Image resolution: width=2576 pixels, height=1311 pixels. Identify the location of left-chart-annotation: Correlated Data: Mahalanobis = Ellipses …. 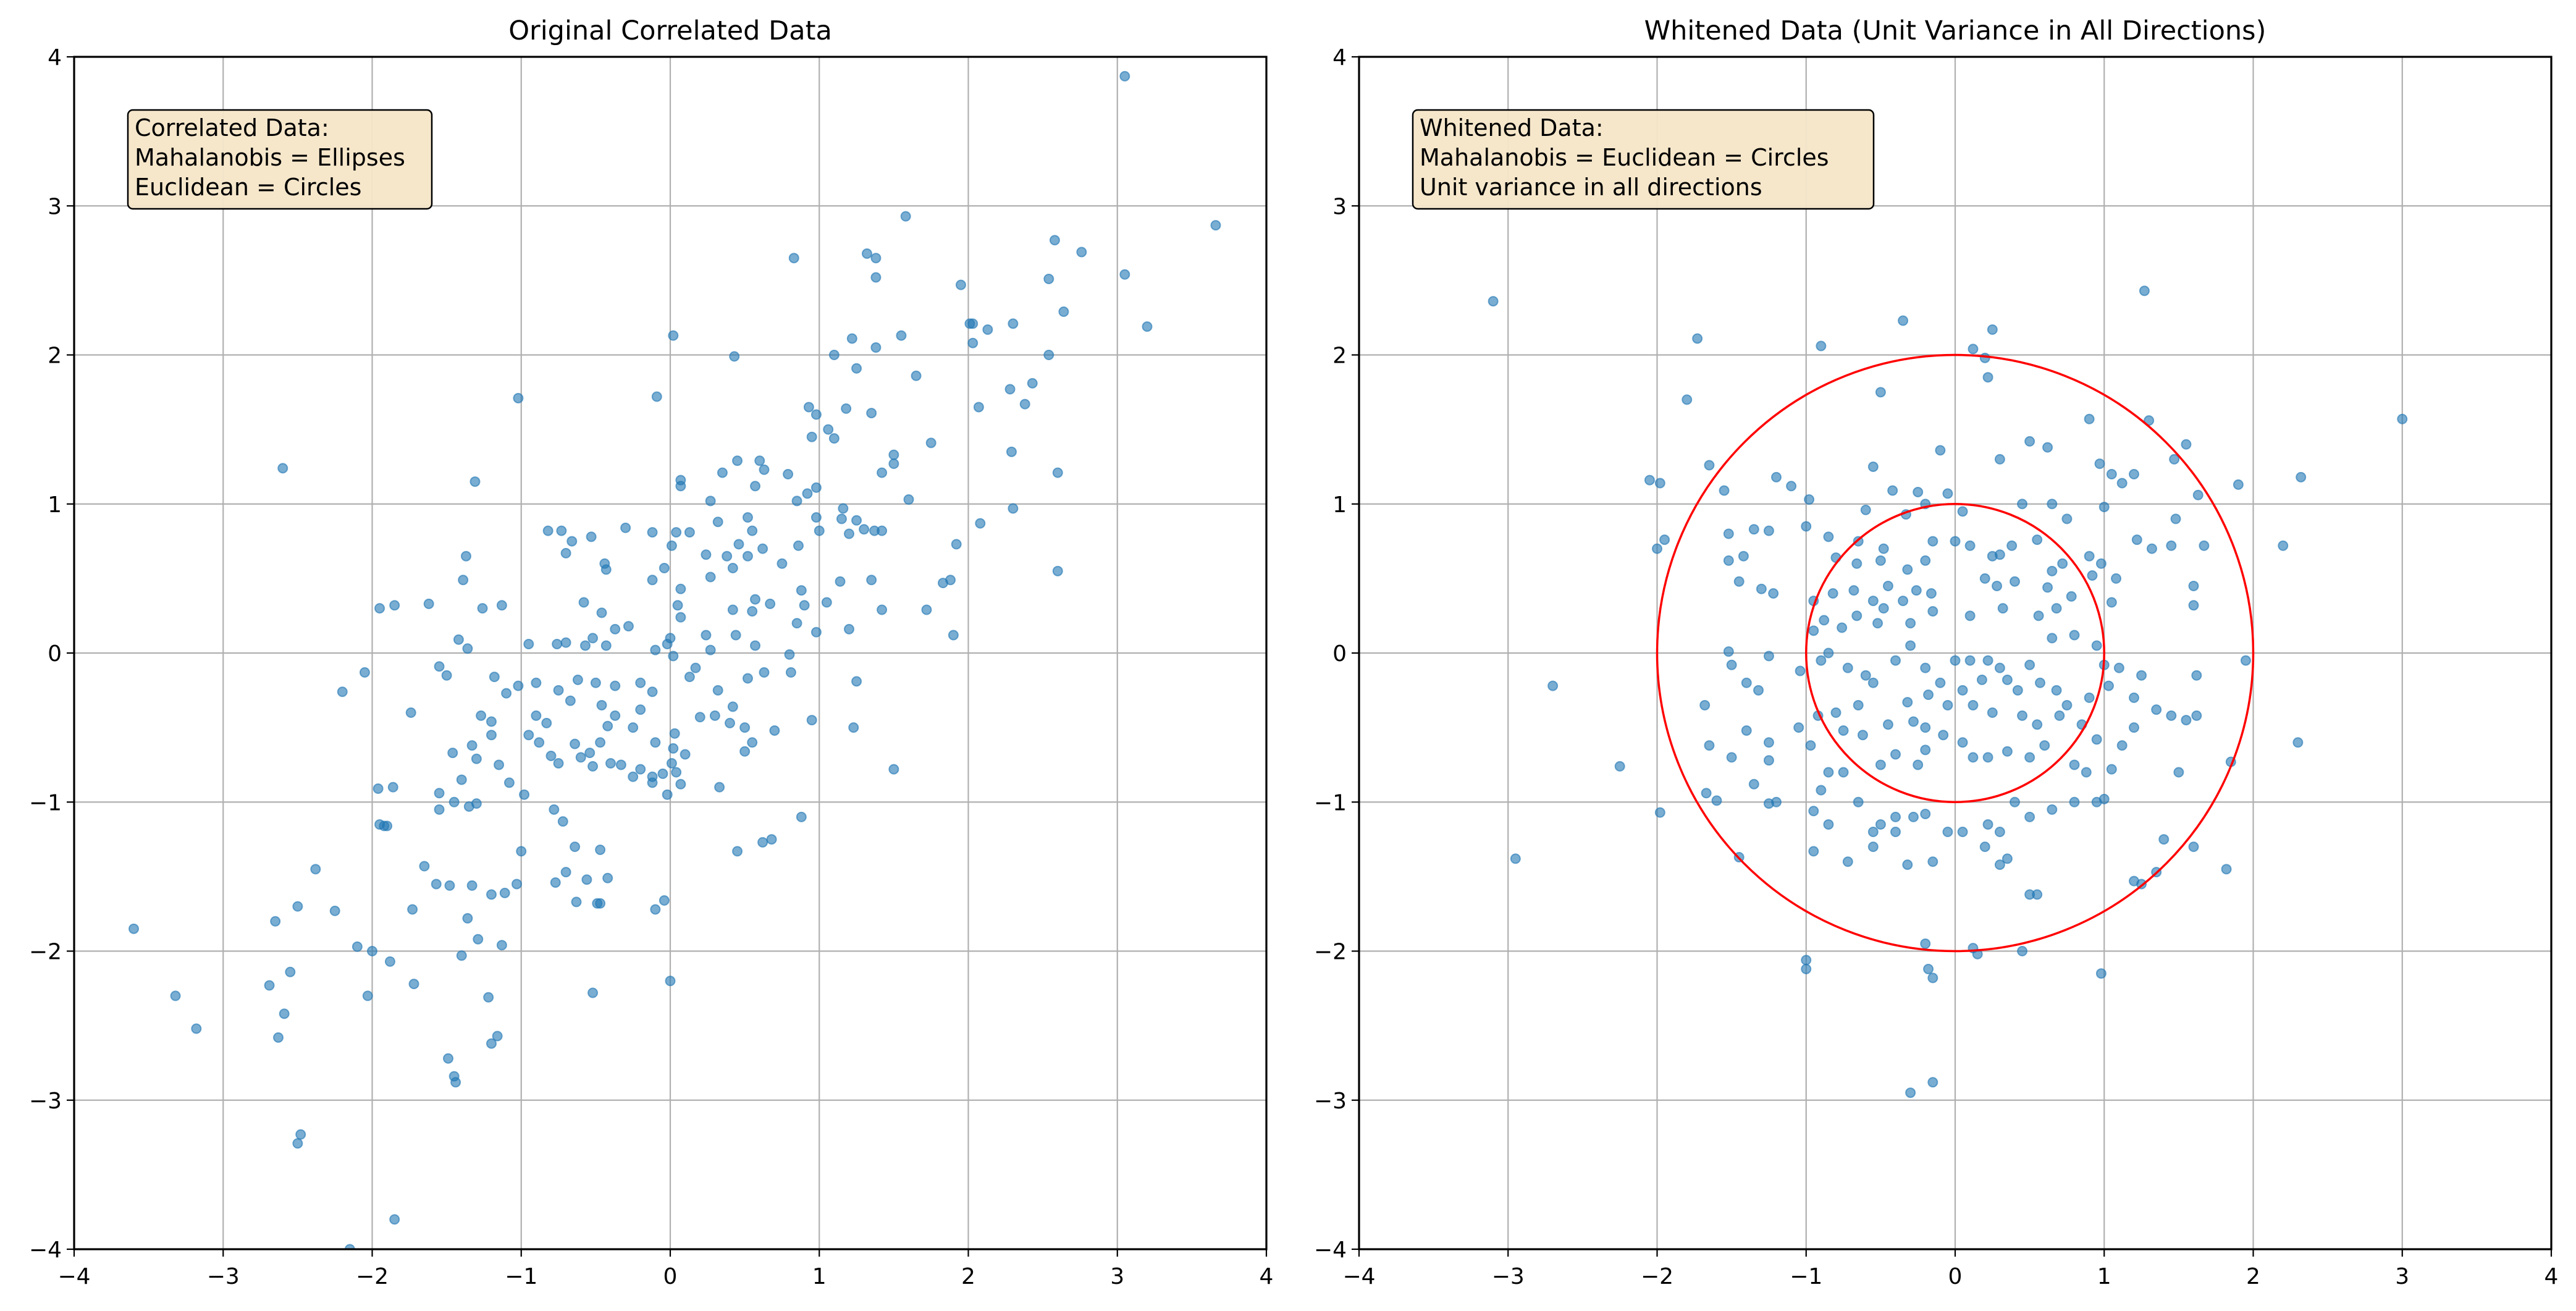
(280, 159).